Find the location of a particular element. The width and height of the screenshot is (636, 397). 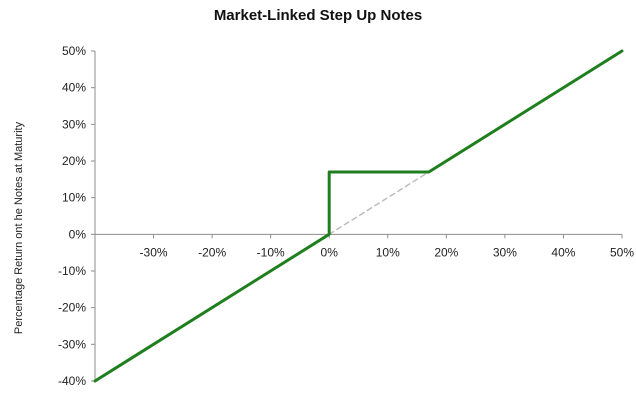

y-tick-label: 10% is located at coordinates (74, 198).